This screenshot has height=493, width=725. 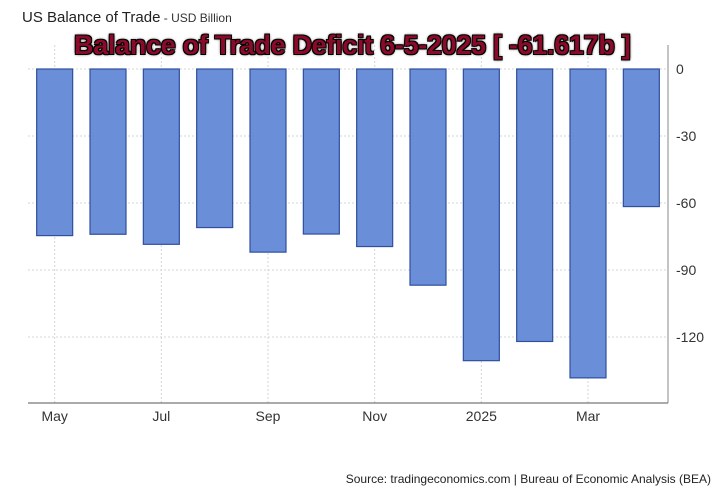 I want to click on chart-title: US Balance of Trade, so click(x=91, y=17).